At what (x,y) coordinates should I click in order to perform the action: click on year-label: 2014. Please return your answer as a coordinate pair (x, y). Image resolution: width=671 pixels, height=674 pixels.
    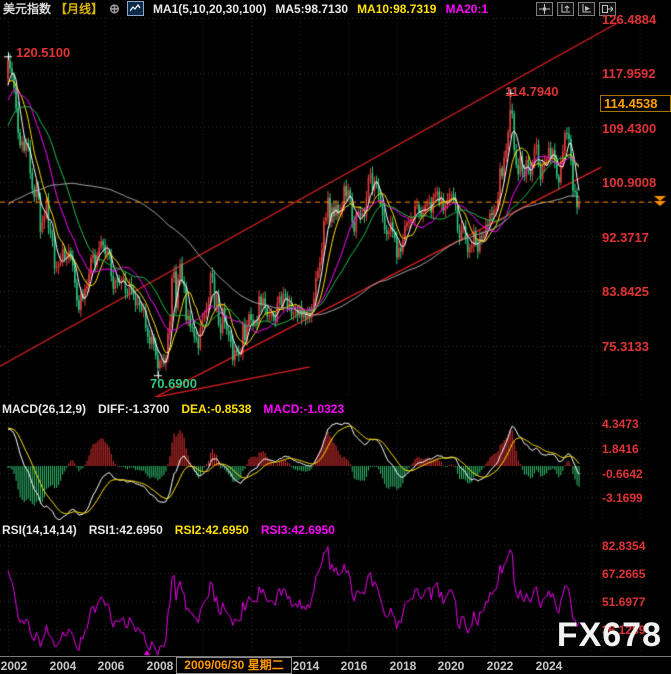
    Looking at the image, I should click on (306, 666).